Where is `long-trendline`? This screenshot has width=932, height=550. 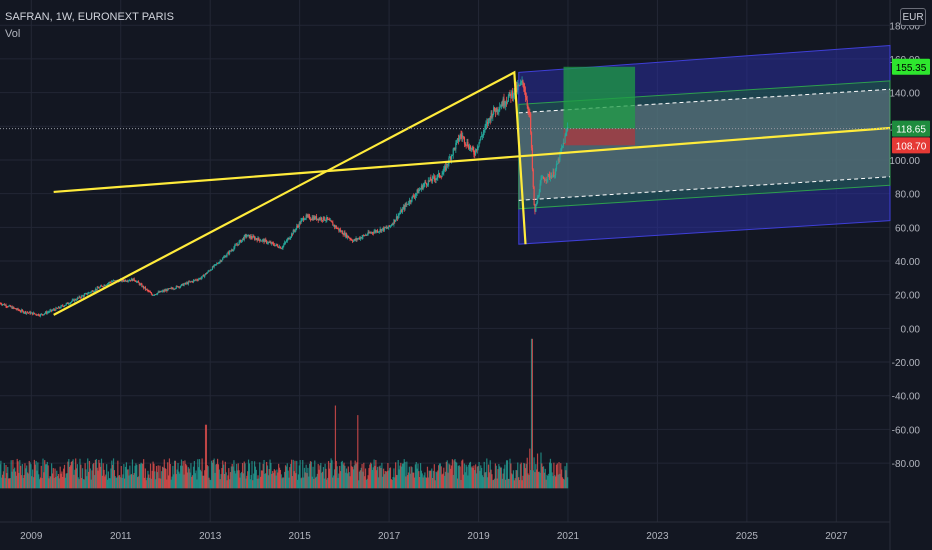
long-trendline is located at coordinates (472, 160).